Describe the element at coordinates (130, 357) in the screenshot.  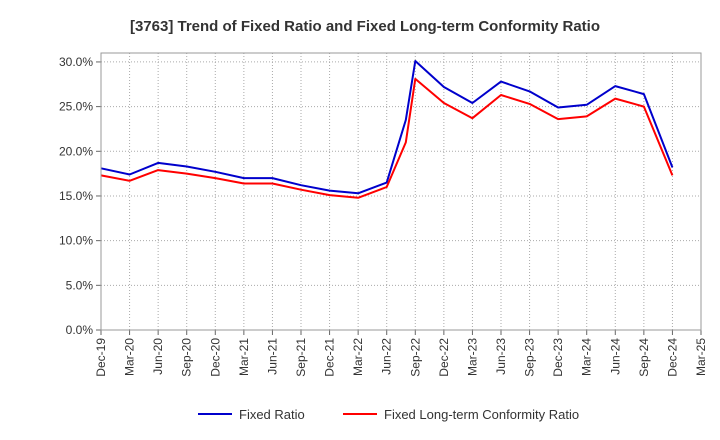
I see `x-tick-label: Mar-20` at that location.